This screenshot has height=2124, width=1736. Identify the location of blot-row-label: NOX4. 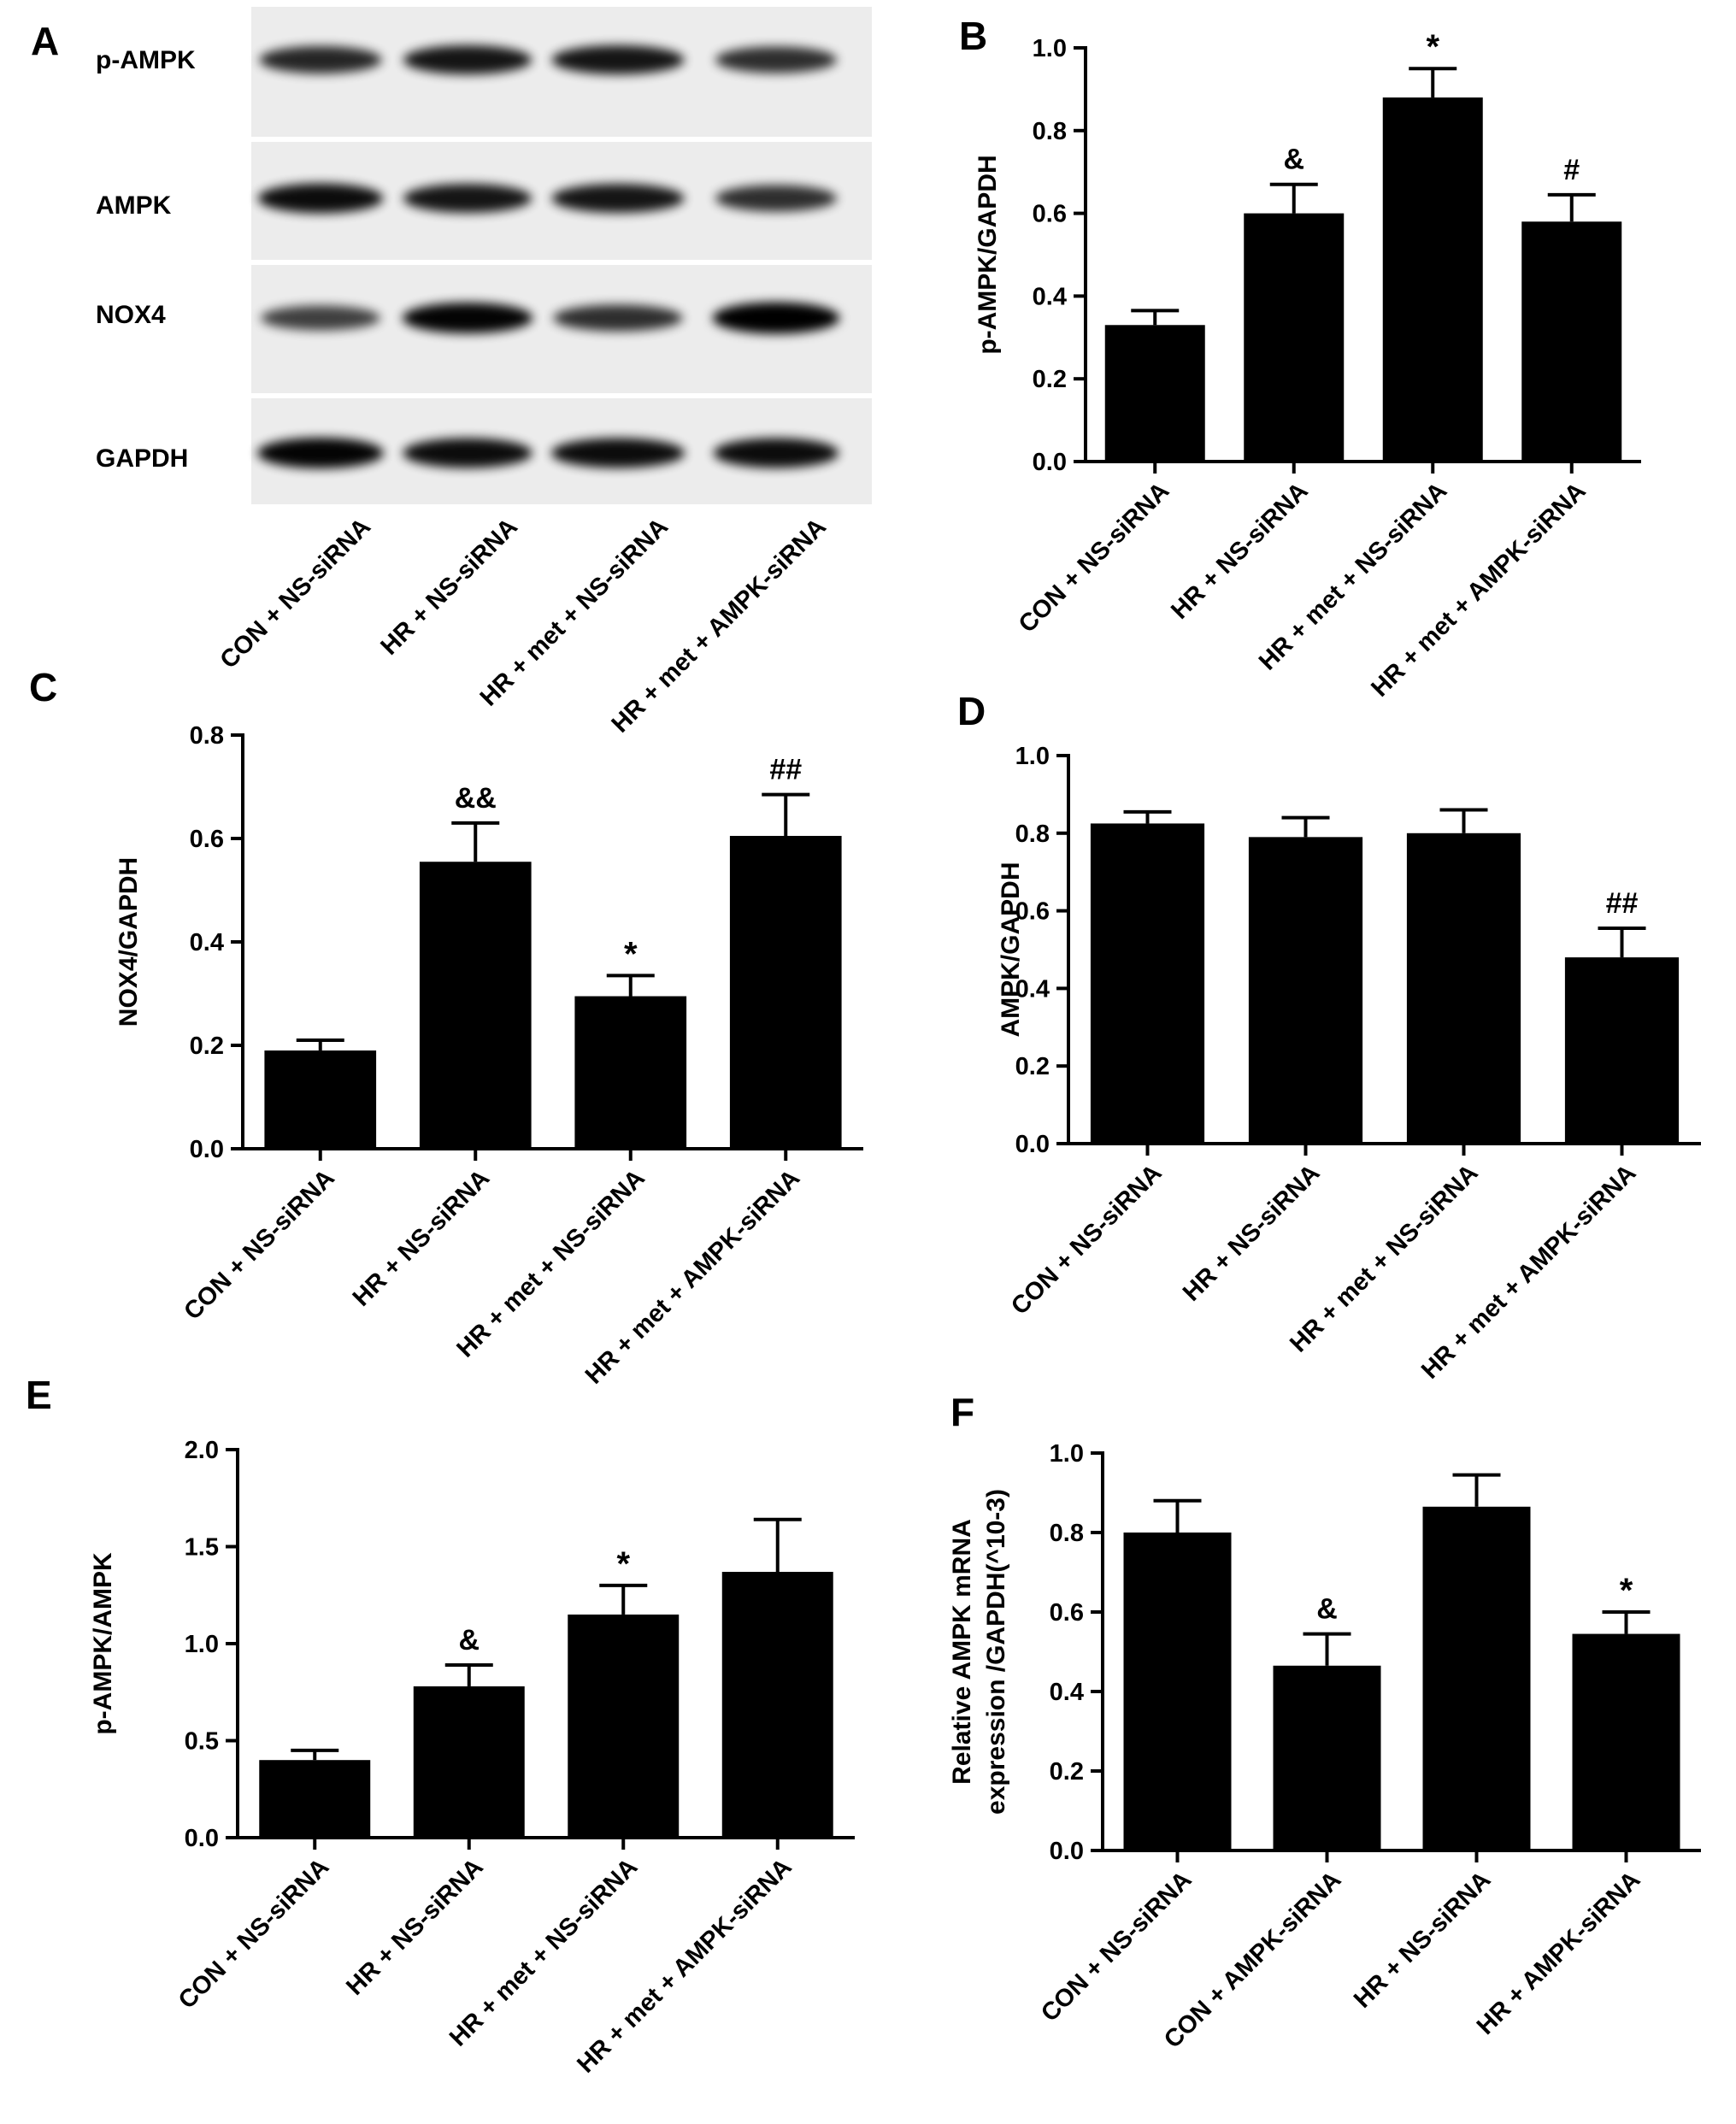
(131, 315).